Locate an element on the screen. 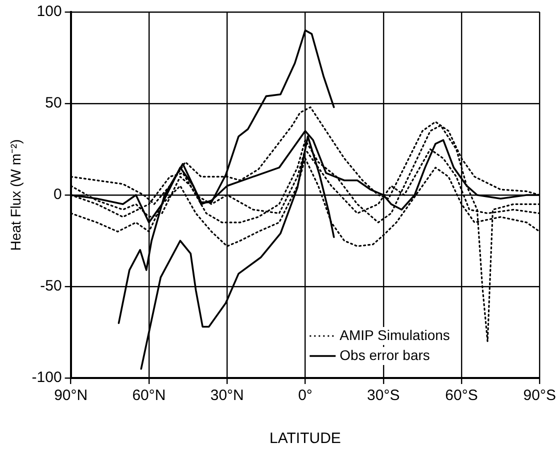  y-tick-label: -50 is located at coordinates (51, 286).